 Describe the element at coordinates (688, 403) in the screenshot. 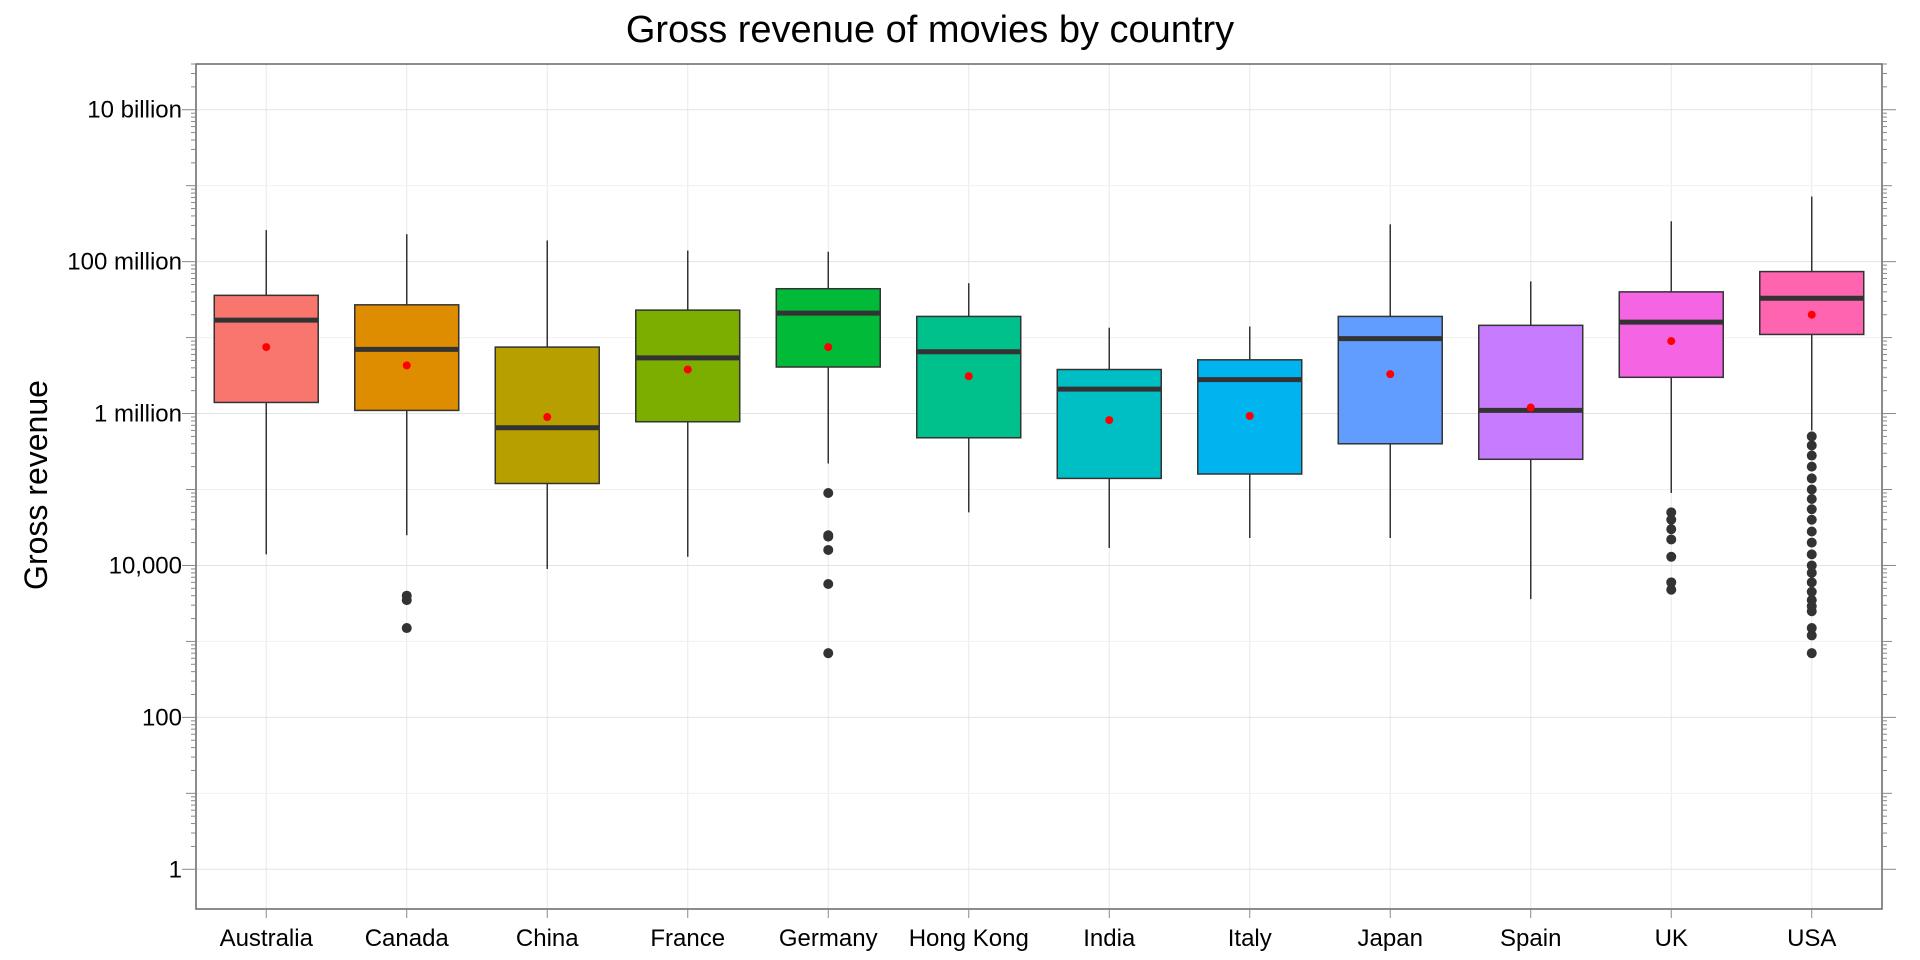

I see `box-france` at that location.